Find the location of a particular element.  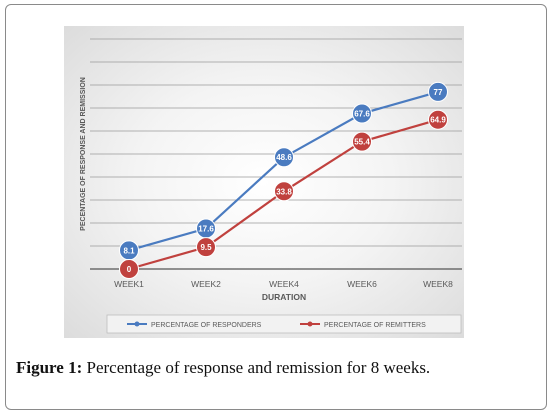

caption-label: Figure 1: is located at coordinates (49, 367).